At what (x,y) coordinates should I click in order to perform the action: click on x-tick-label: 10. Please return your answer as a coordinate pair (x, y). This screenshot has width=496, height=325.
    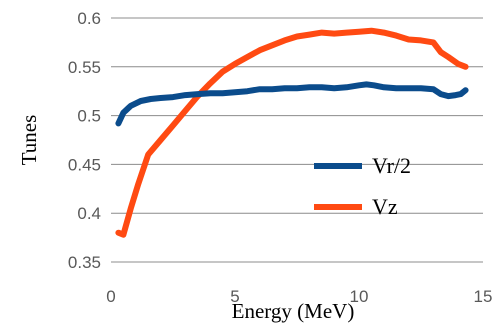
    Looking at the image, I should click on (359, 296).